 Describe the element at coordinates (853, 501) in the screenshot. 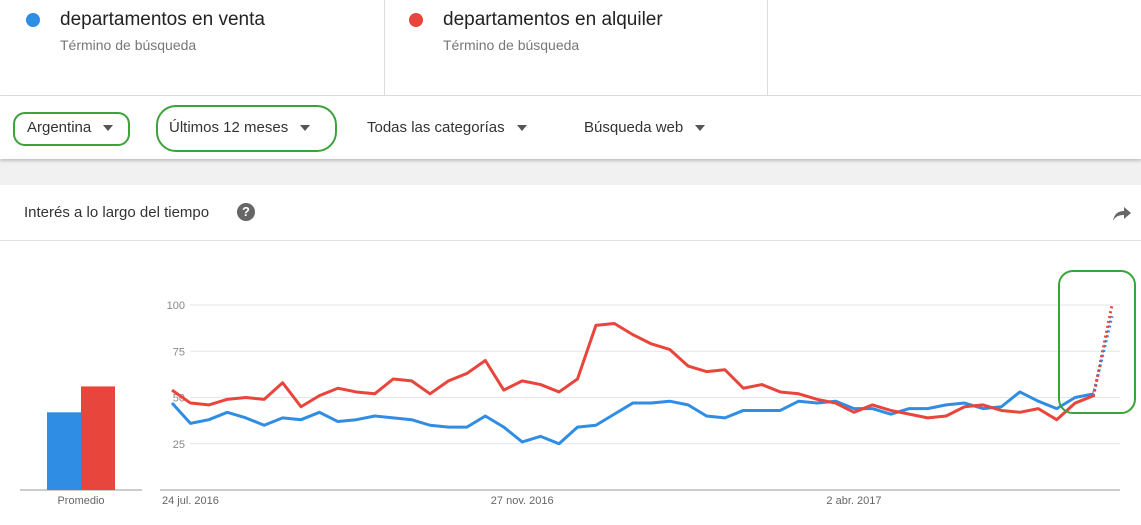

I see `x-tick-label: 2 abr. 2017` at that location.